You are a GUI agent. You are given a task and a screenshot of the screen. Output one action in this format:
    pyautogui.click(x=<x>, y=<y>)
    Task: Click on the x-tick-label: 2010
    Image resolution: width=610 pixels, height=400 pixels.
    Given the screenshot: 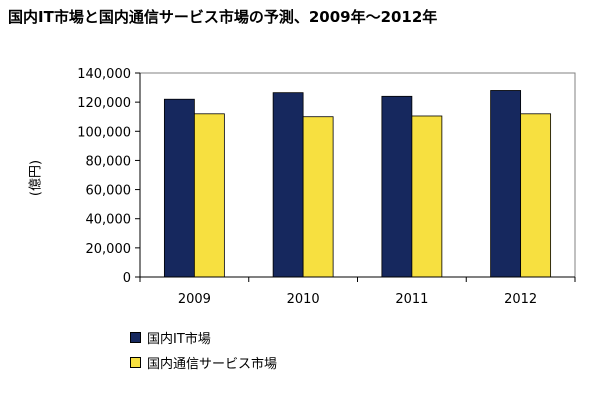 What is the action you would take?
    pyautogui.click(x=303, y=299)
    